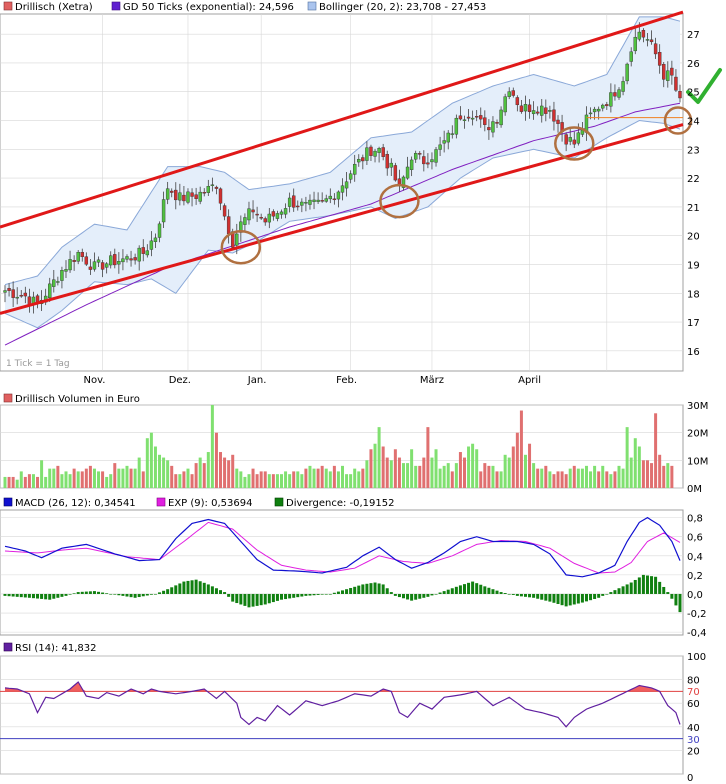 The height and width of the screenshot is (784, 726). Describe the element at coordinates (693, 294) in the screenshot. I see `price-y-tick: 18` at that location.